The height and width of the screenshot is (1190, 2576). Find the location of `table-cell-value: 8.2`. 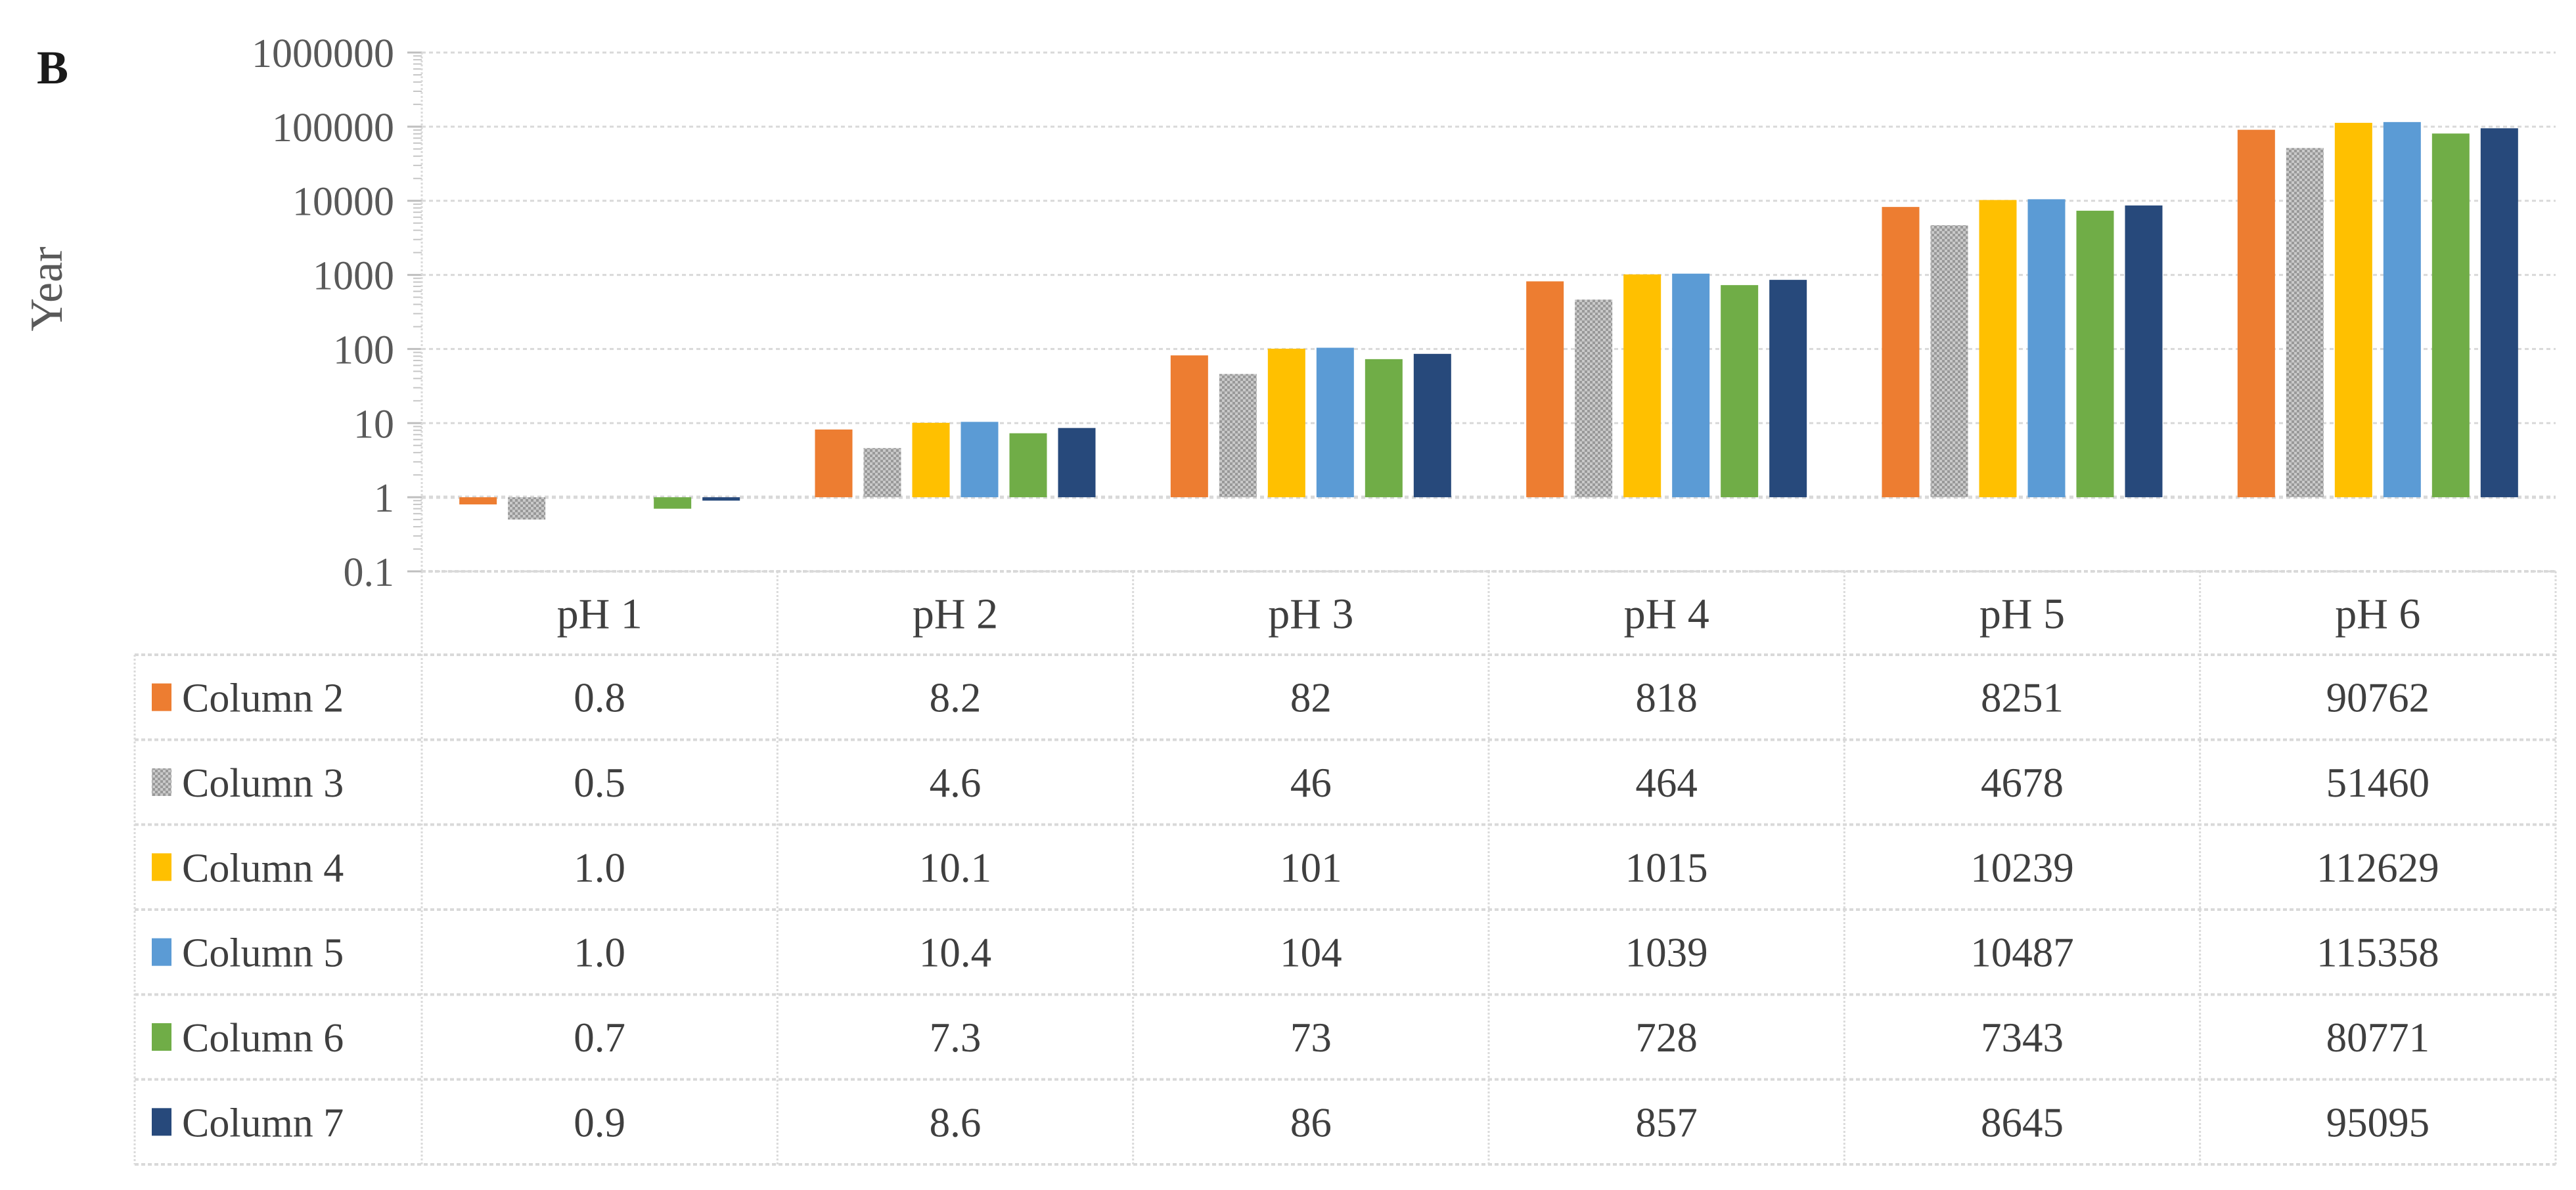

table-cell-value: 8.2 is located at coordinates (956, 698).